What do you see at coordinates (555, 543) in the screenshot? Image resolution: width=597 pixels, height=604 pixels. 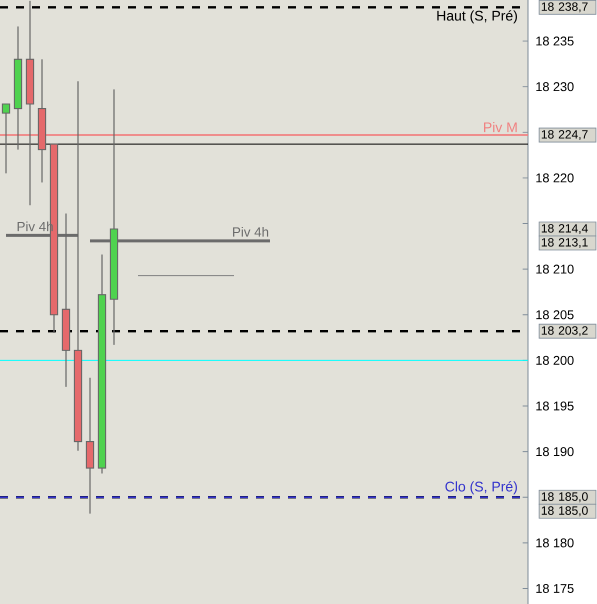 I see `y-tick-label: 18 180` at bounding box center [555, 543].